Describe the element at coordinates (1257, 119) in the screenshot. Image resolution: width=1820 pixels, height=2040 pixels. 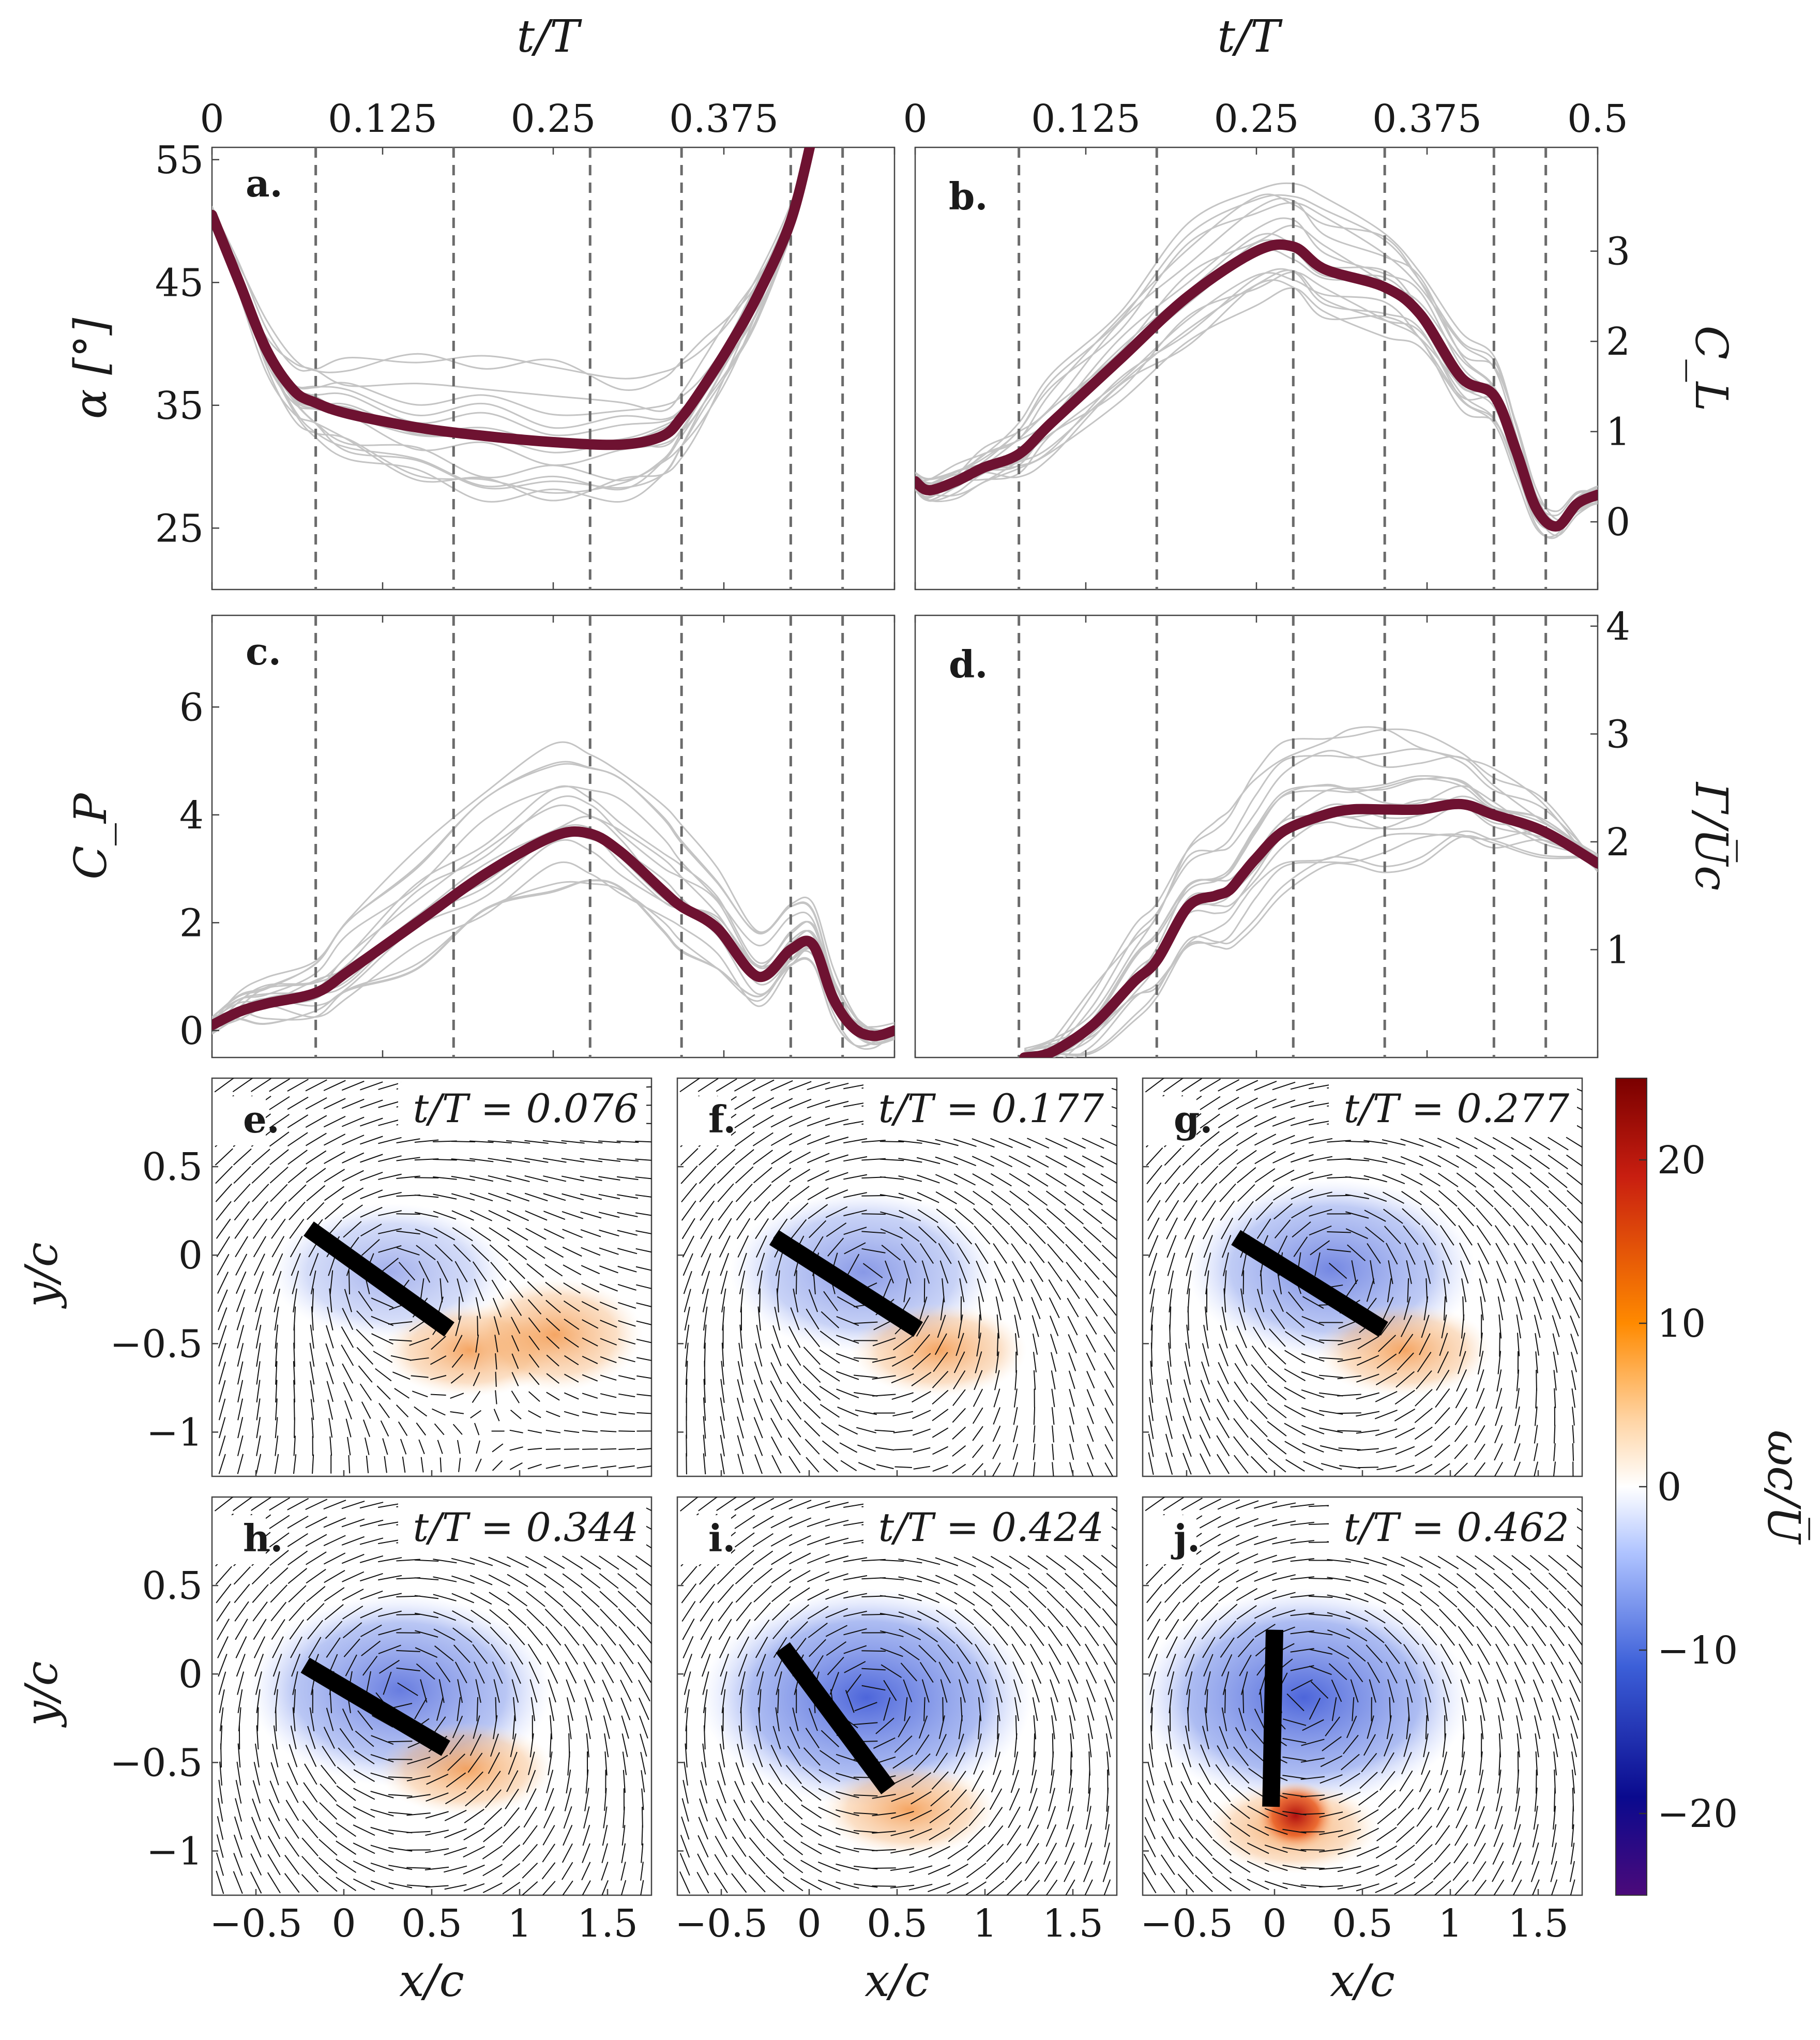
I see `top-tick-label: 0.25` at that location.